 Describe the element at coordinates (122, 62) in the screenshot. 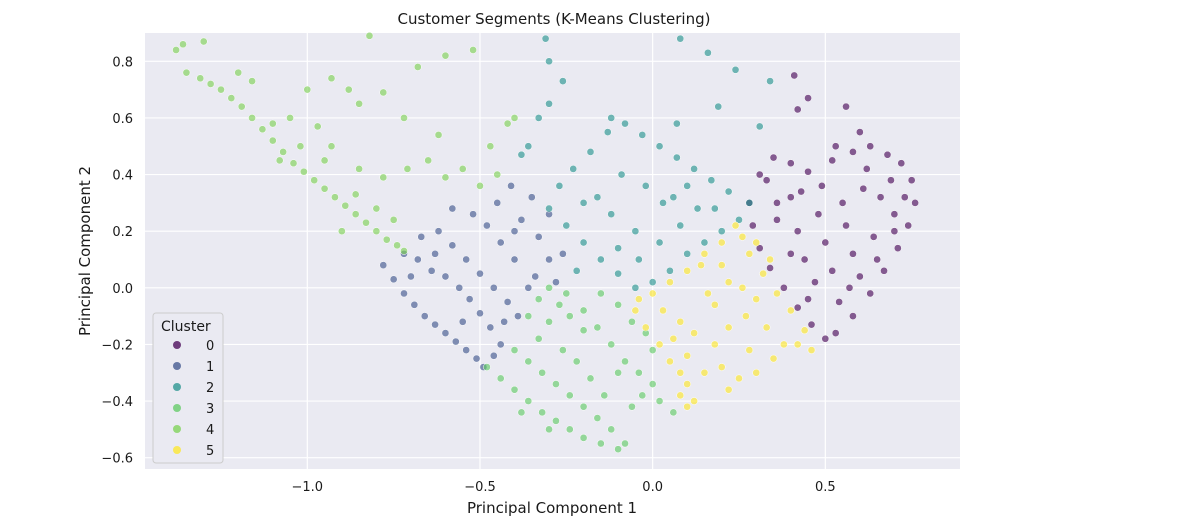

I see `y-tick-label: 0.8` at that location.